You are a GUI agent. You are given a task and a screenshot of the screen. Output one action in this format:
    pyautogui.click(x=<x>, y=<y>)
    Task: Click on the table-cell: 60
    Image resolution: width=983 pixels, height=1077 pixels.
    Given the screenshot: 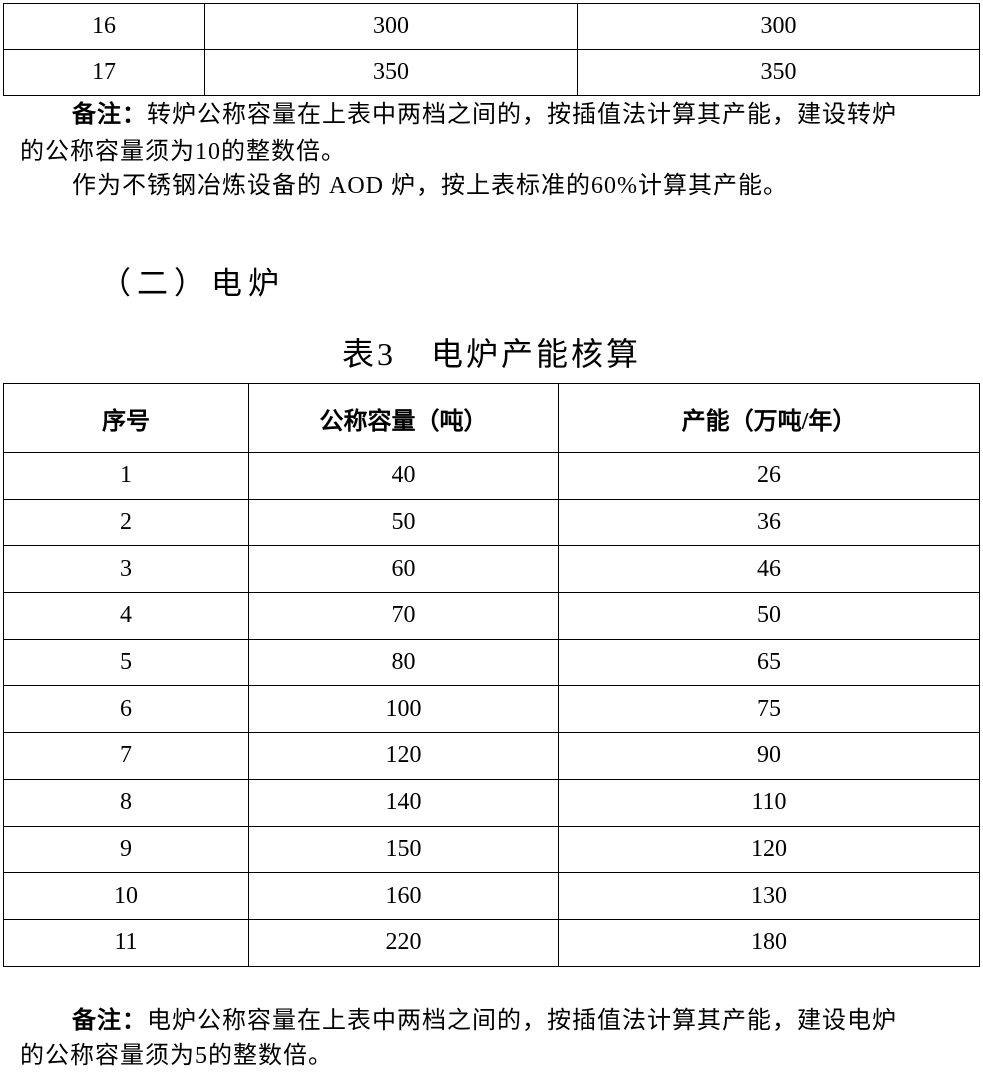 What is the action you would take?
    pyautogui.click(x=403, y=569)
    